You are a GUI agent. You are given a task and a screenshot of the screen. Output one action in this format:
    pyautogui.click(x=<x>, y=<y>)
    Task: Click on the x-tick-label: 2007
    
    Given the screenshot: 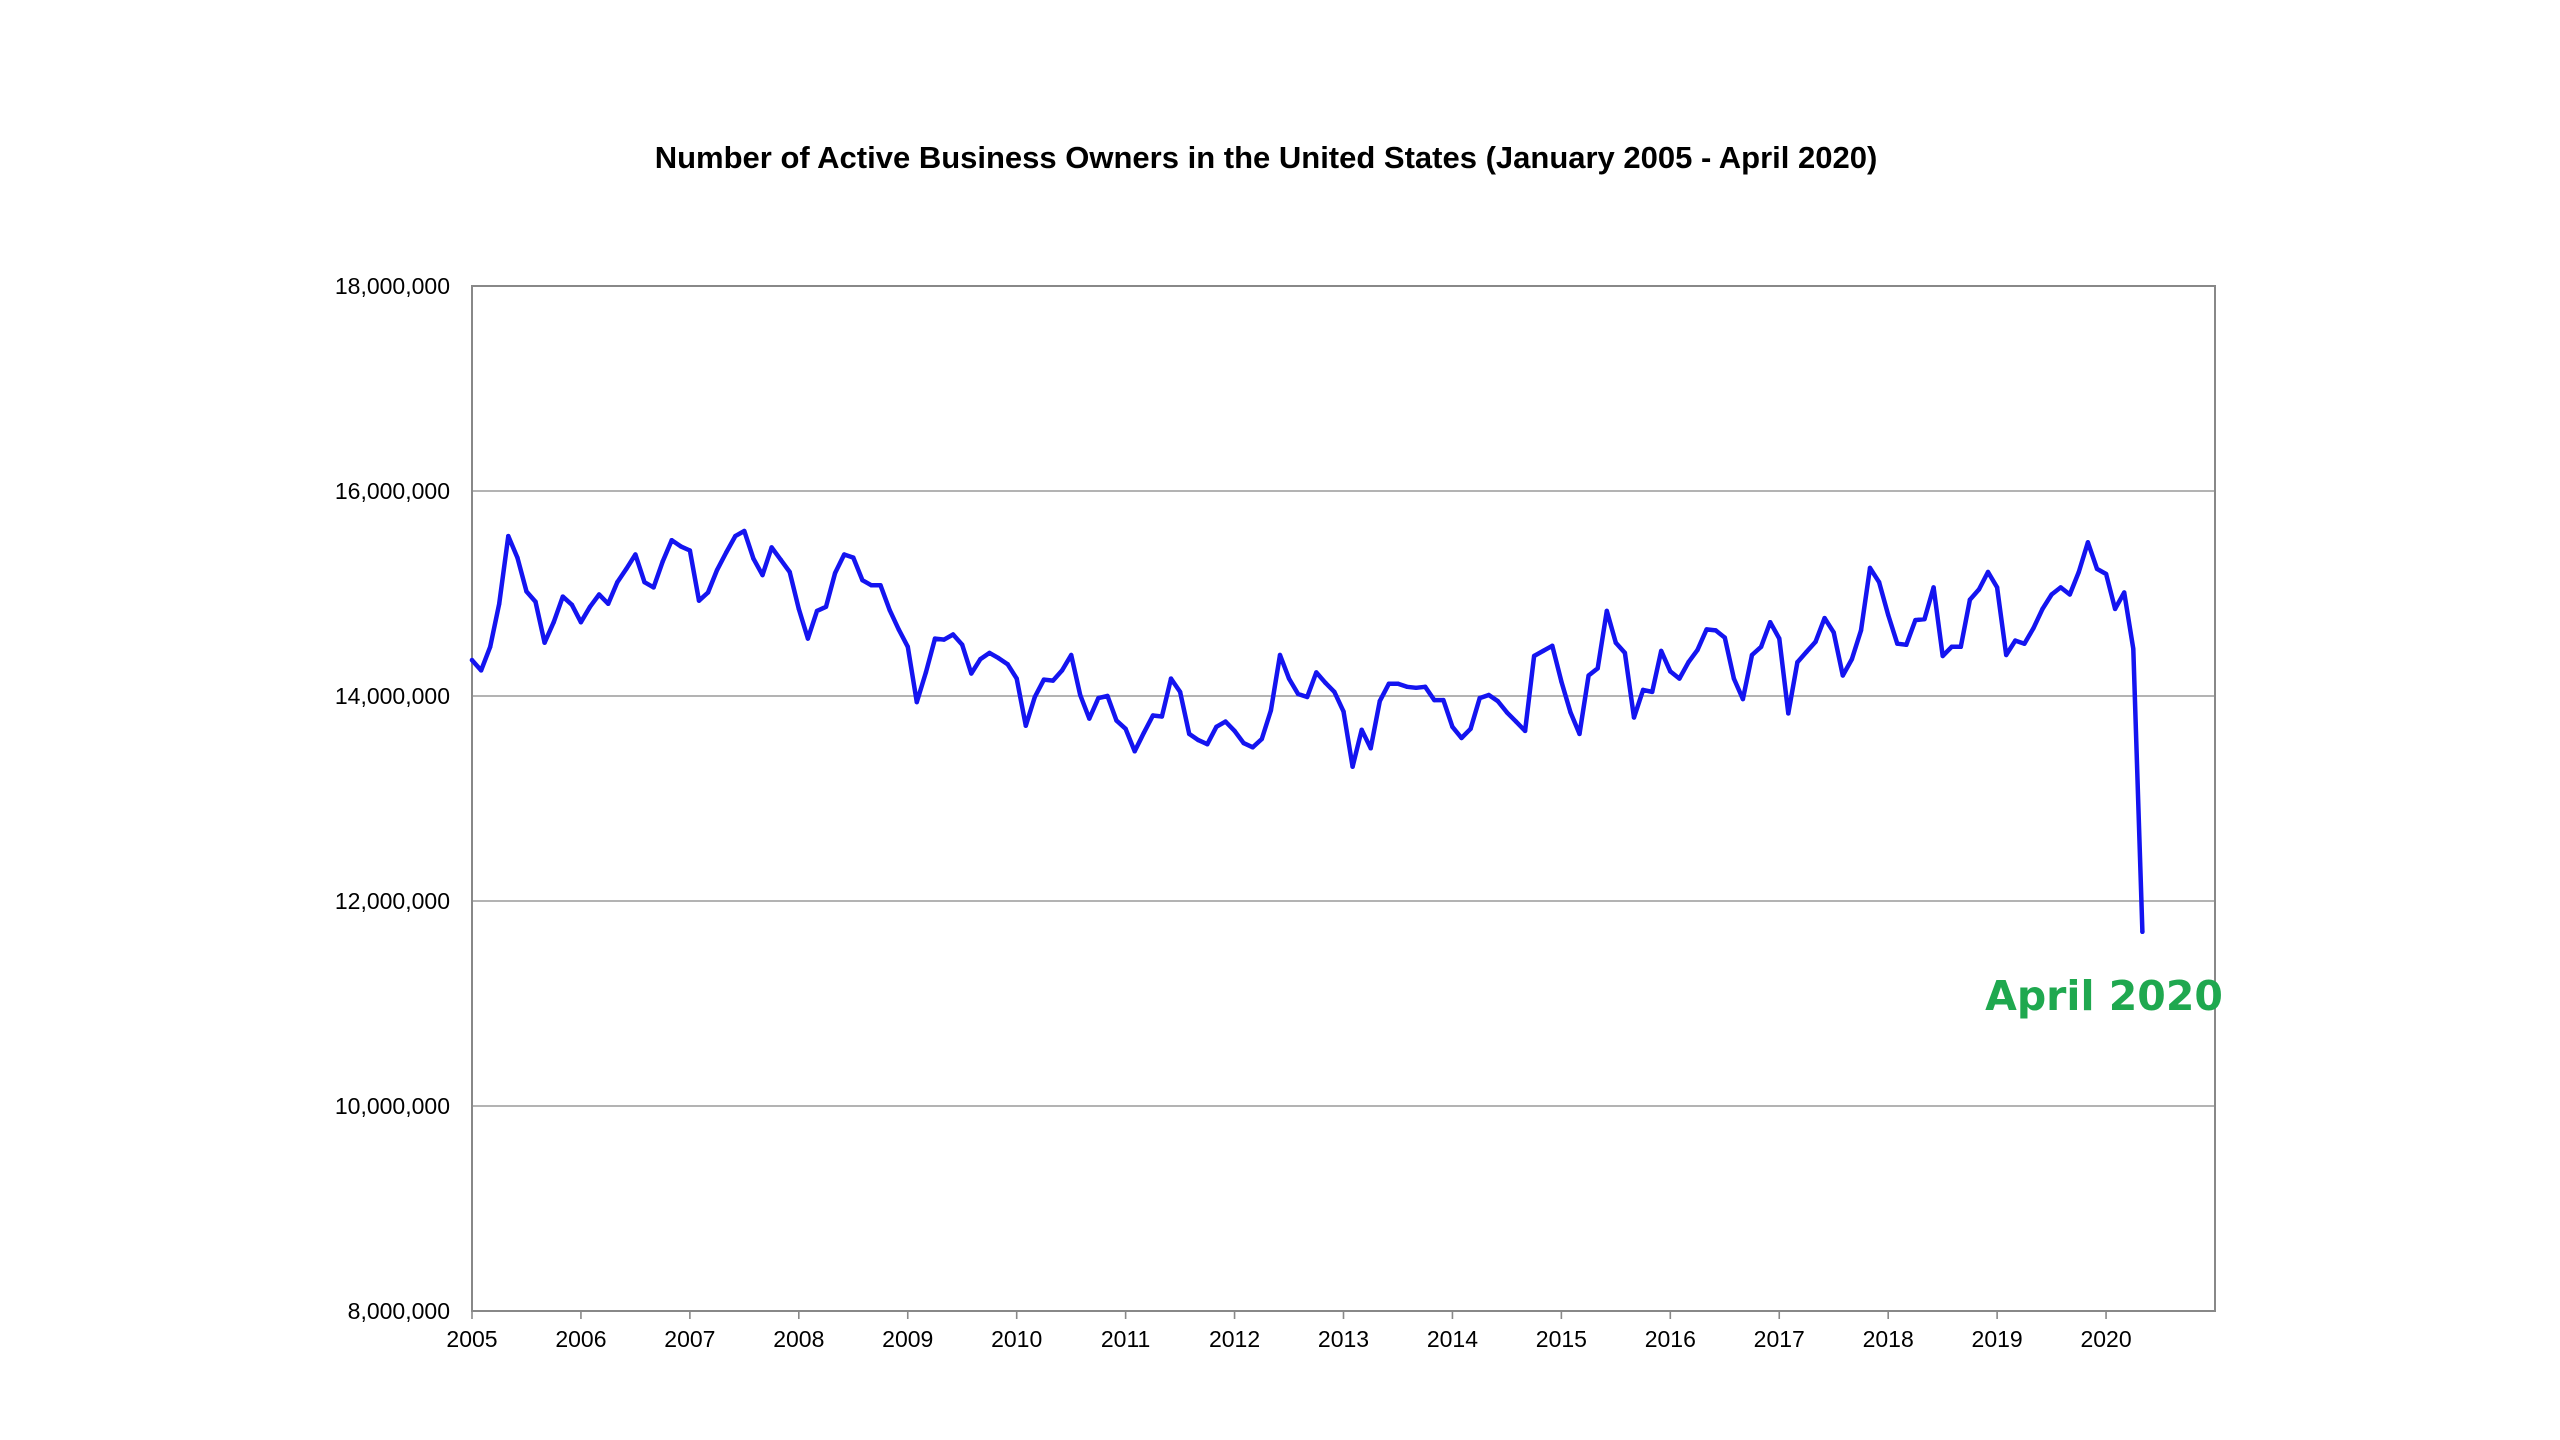 What is the action you would take?
    pyautogui.click(x=689, y=1339)
    